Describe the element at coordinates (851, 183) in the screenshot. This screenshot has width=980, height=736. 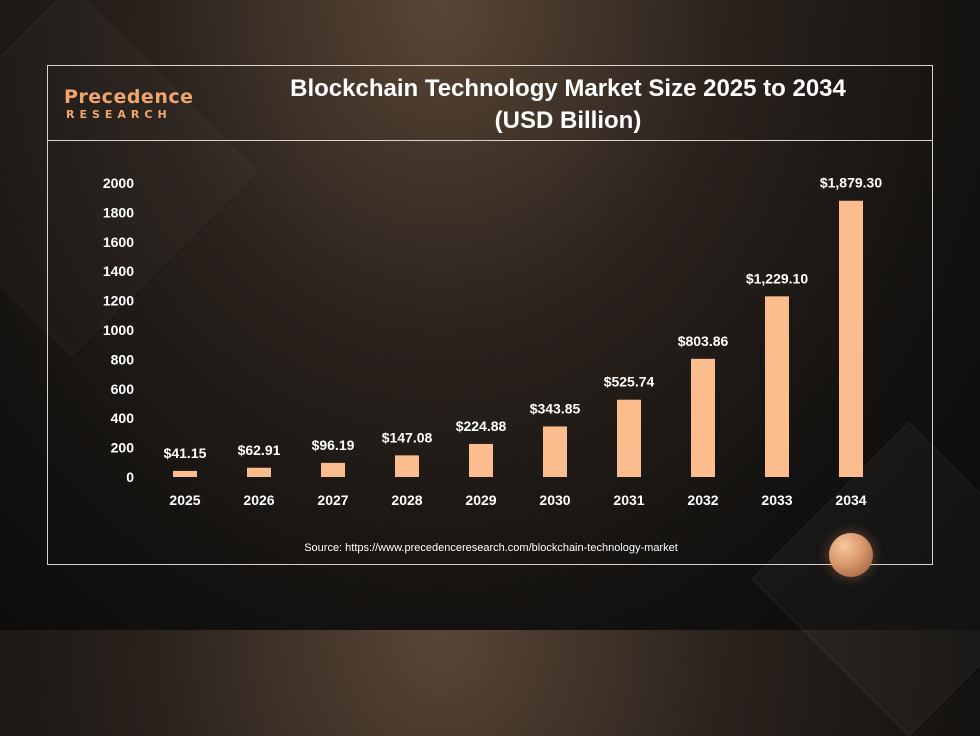
I see `data-label: $1,879.30` at that location.